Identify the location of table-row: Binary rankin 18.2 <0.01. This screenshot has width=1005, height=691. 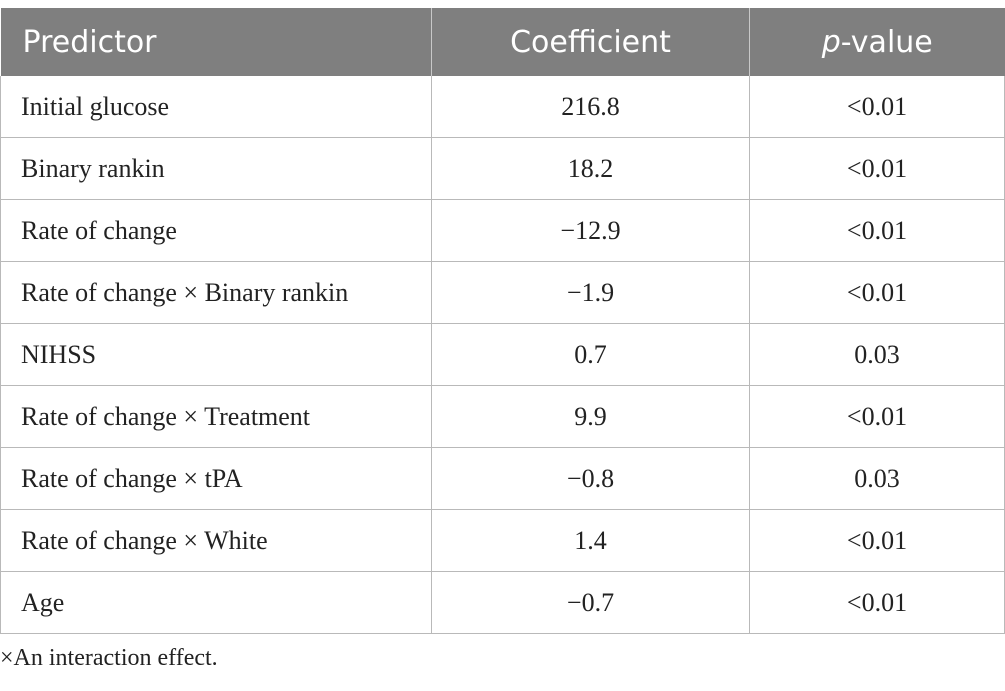
(502, 168).